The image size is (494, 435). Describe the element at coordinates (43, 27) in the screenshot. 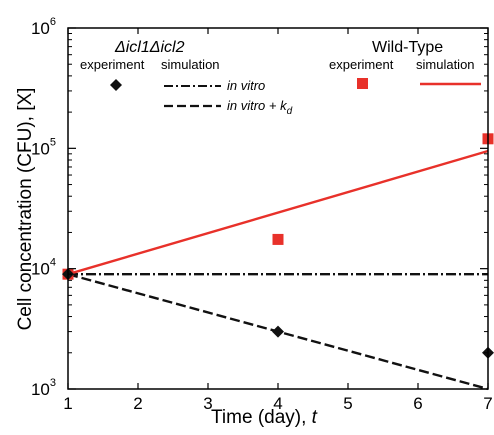

I see `y-tick-label: 10⁶` at that location.